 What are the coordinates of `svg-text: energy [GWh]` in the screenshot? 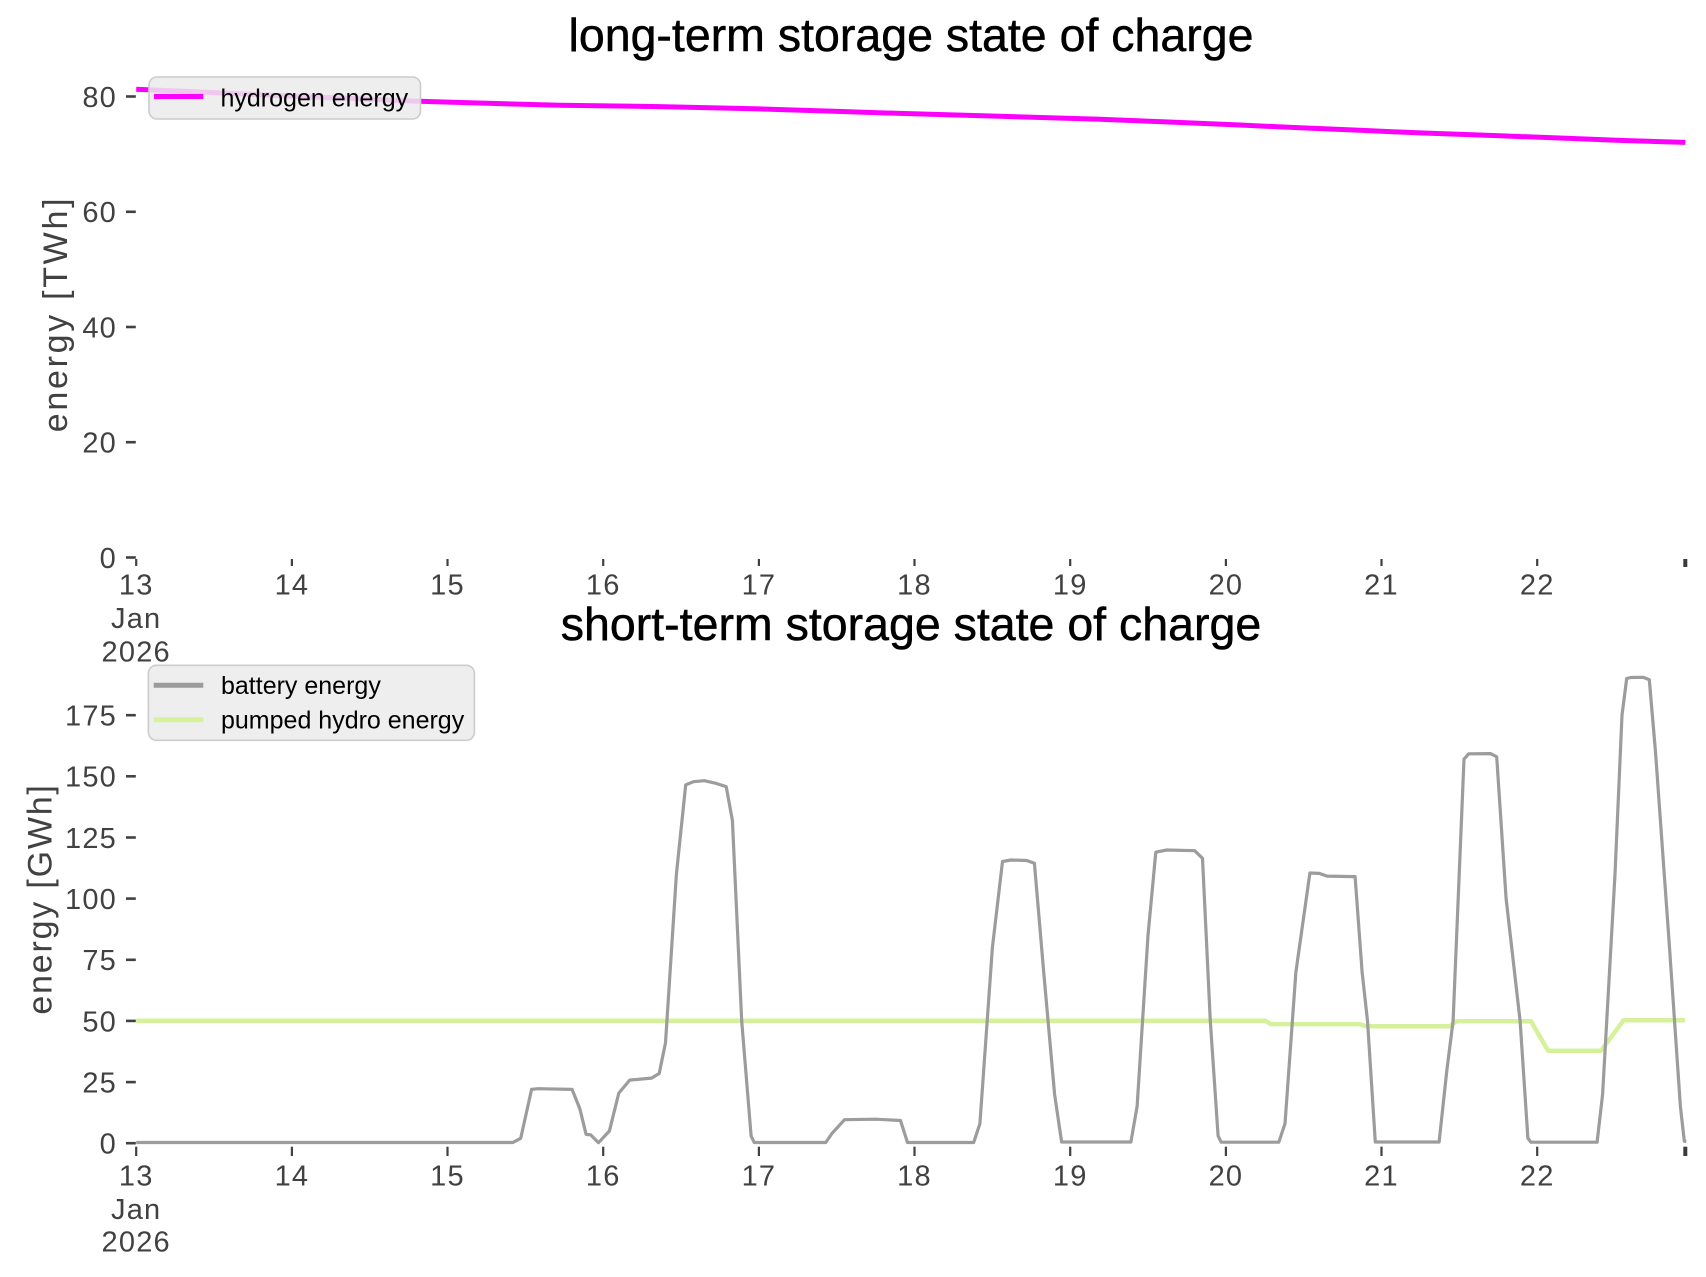 It's located at (40, 898).